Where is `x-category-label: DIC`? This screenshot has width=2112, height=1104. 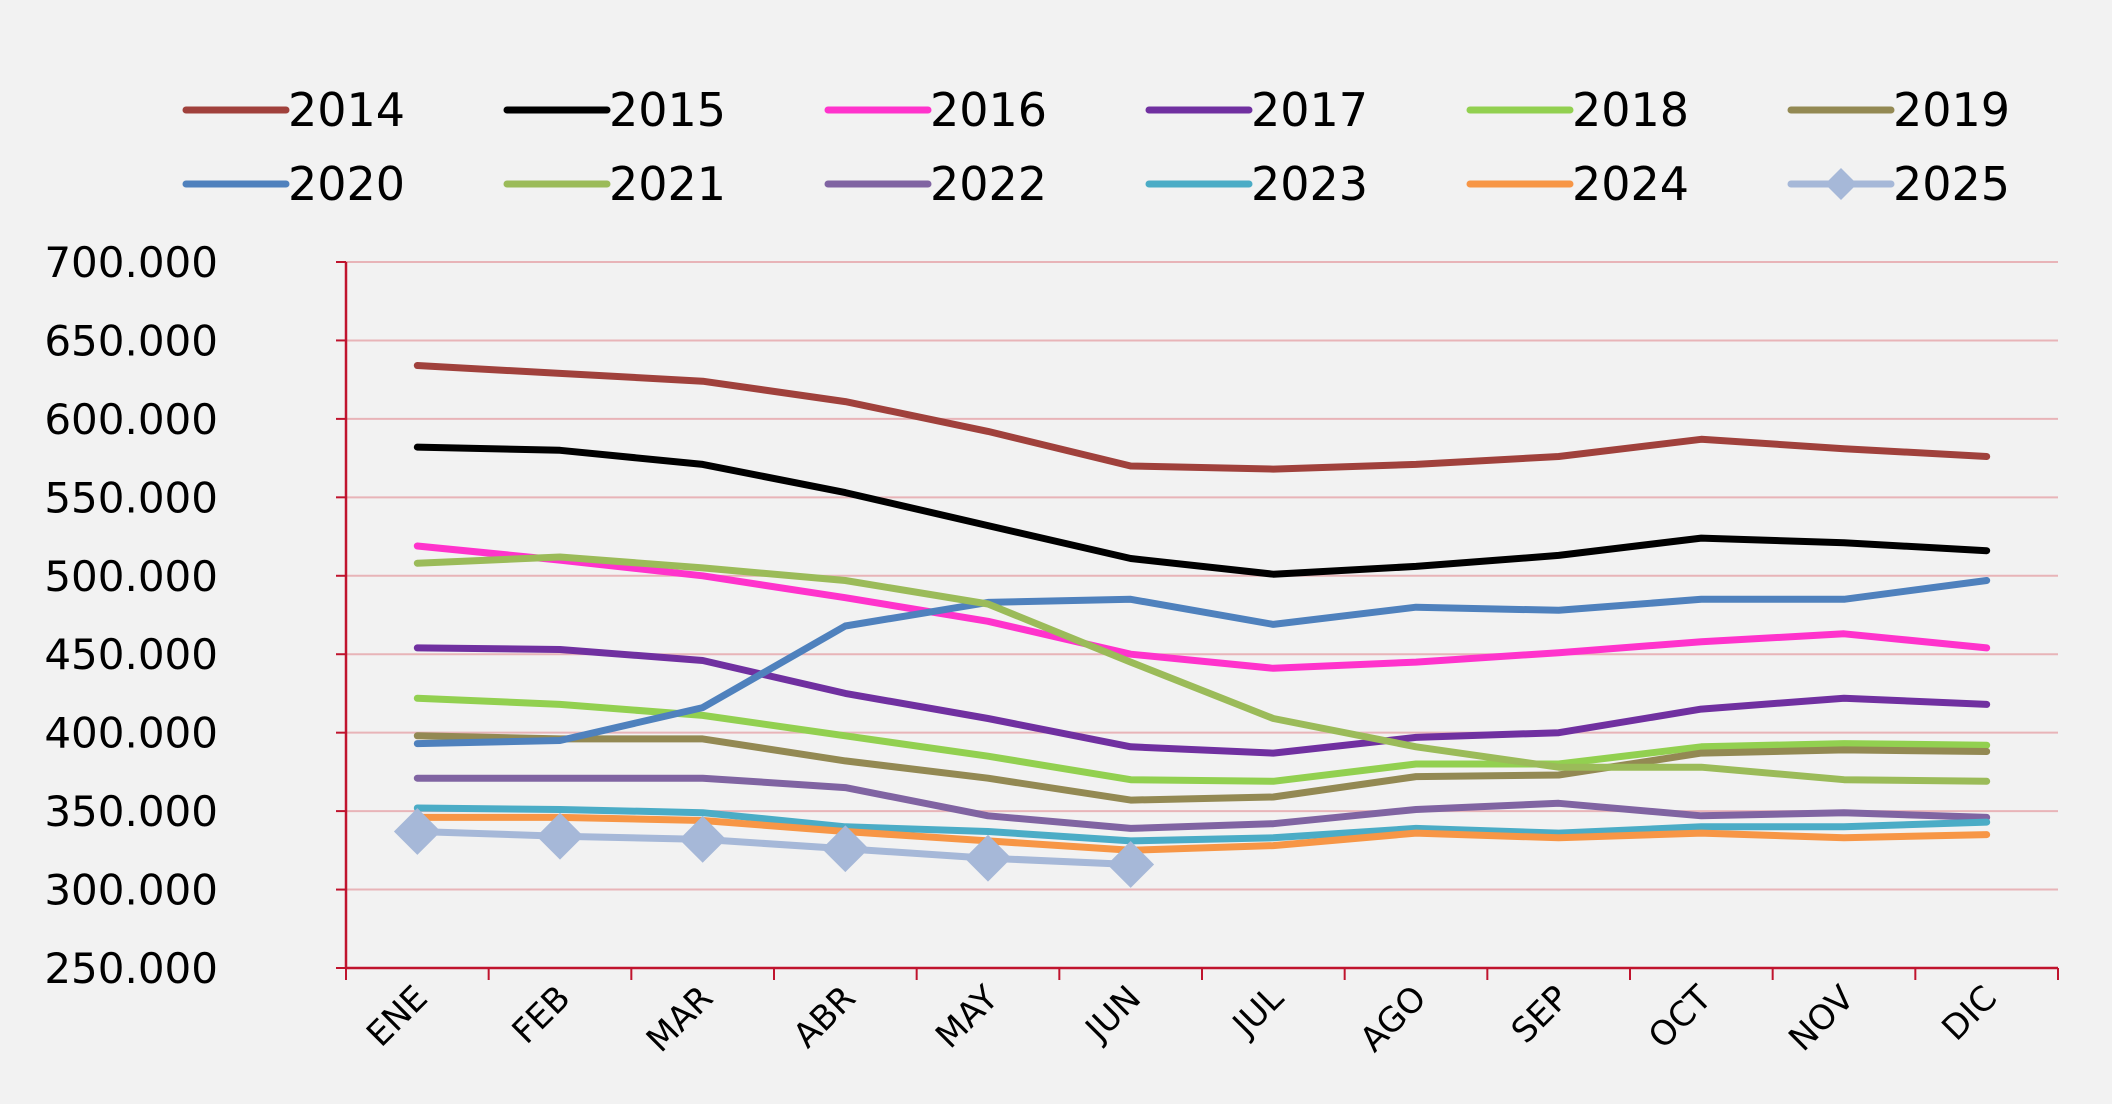
x-category-label: DIC is located at coordinates (1969, 1013).